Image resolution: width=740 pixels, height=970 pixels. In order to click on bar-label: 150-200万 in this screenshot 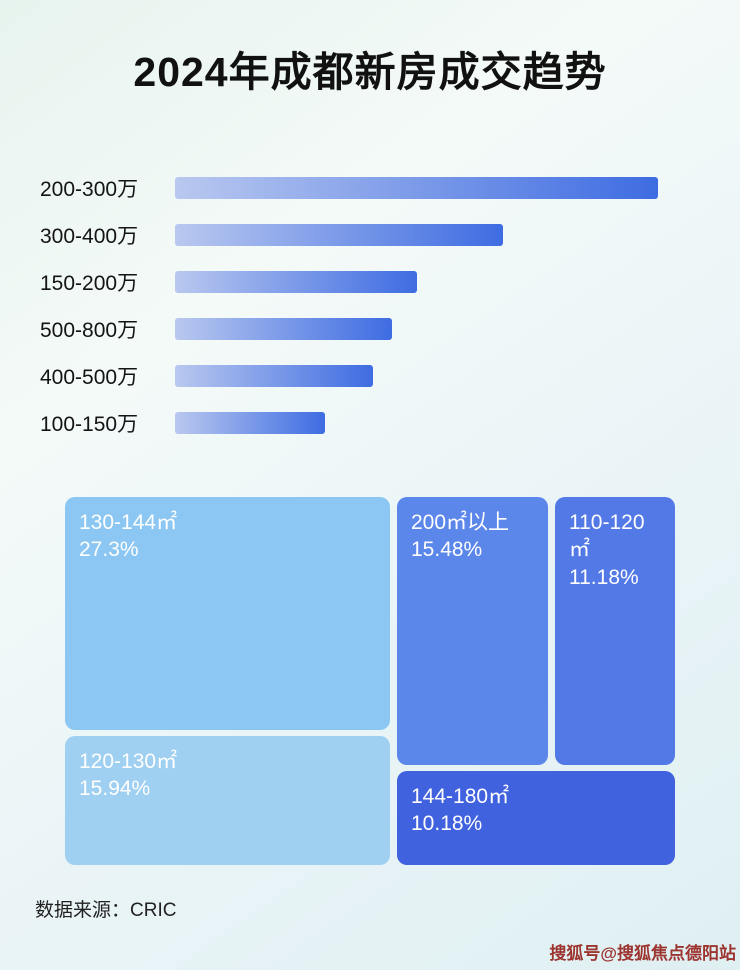, I will do `click(89, 283)`.